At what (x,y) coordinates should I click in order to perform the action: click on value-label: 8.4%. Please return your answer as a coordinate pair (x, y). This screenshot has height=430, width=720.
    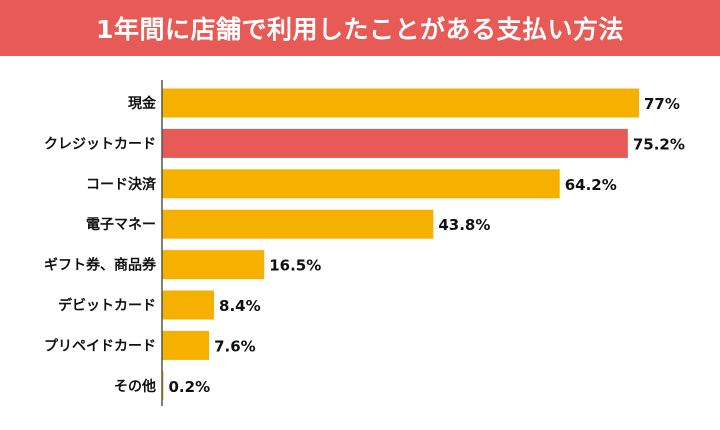
    Looking at the image, I should click on (240, 306).